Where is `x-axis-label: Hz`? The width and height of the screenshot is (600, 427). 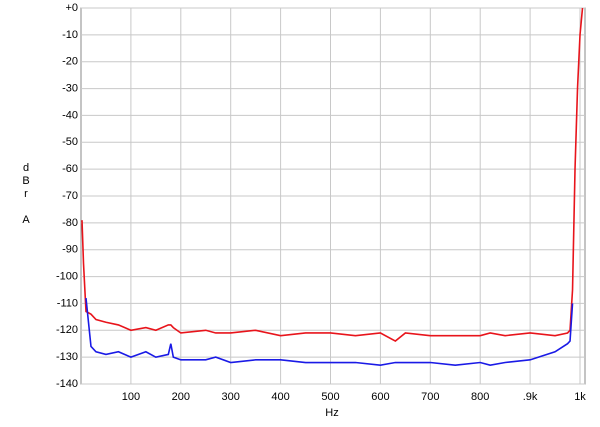 x-axis-label: Hz is located at coordinates (331, 413).